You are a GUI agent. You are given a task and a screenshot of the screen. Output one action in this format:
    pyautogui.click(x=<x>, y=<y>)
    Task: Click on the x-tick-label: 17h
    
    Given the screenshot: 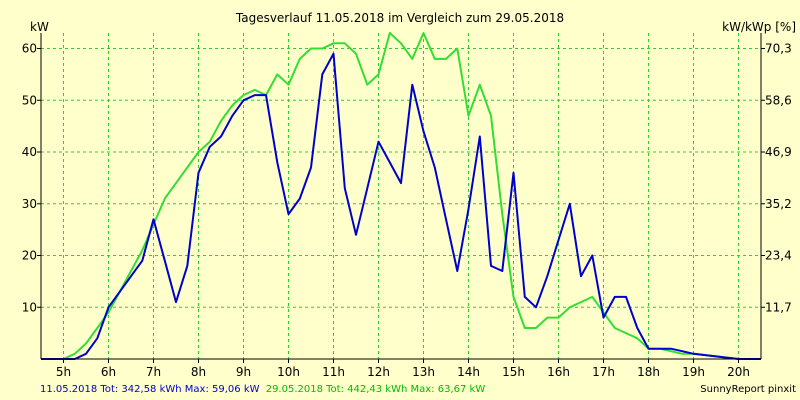 What is the action you would take?
    pyautogui.click(x=603, y=372)
    